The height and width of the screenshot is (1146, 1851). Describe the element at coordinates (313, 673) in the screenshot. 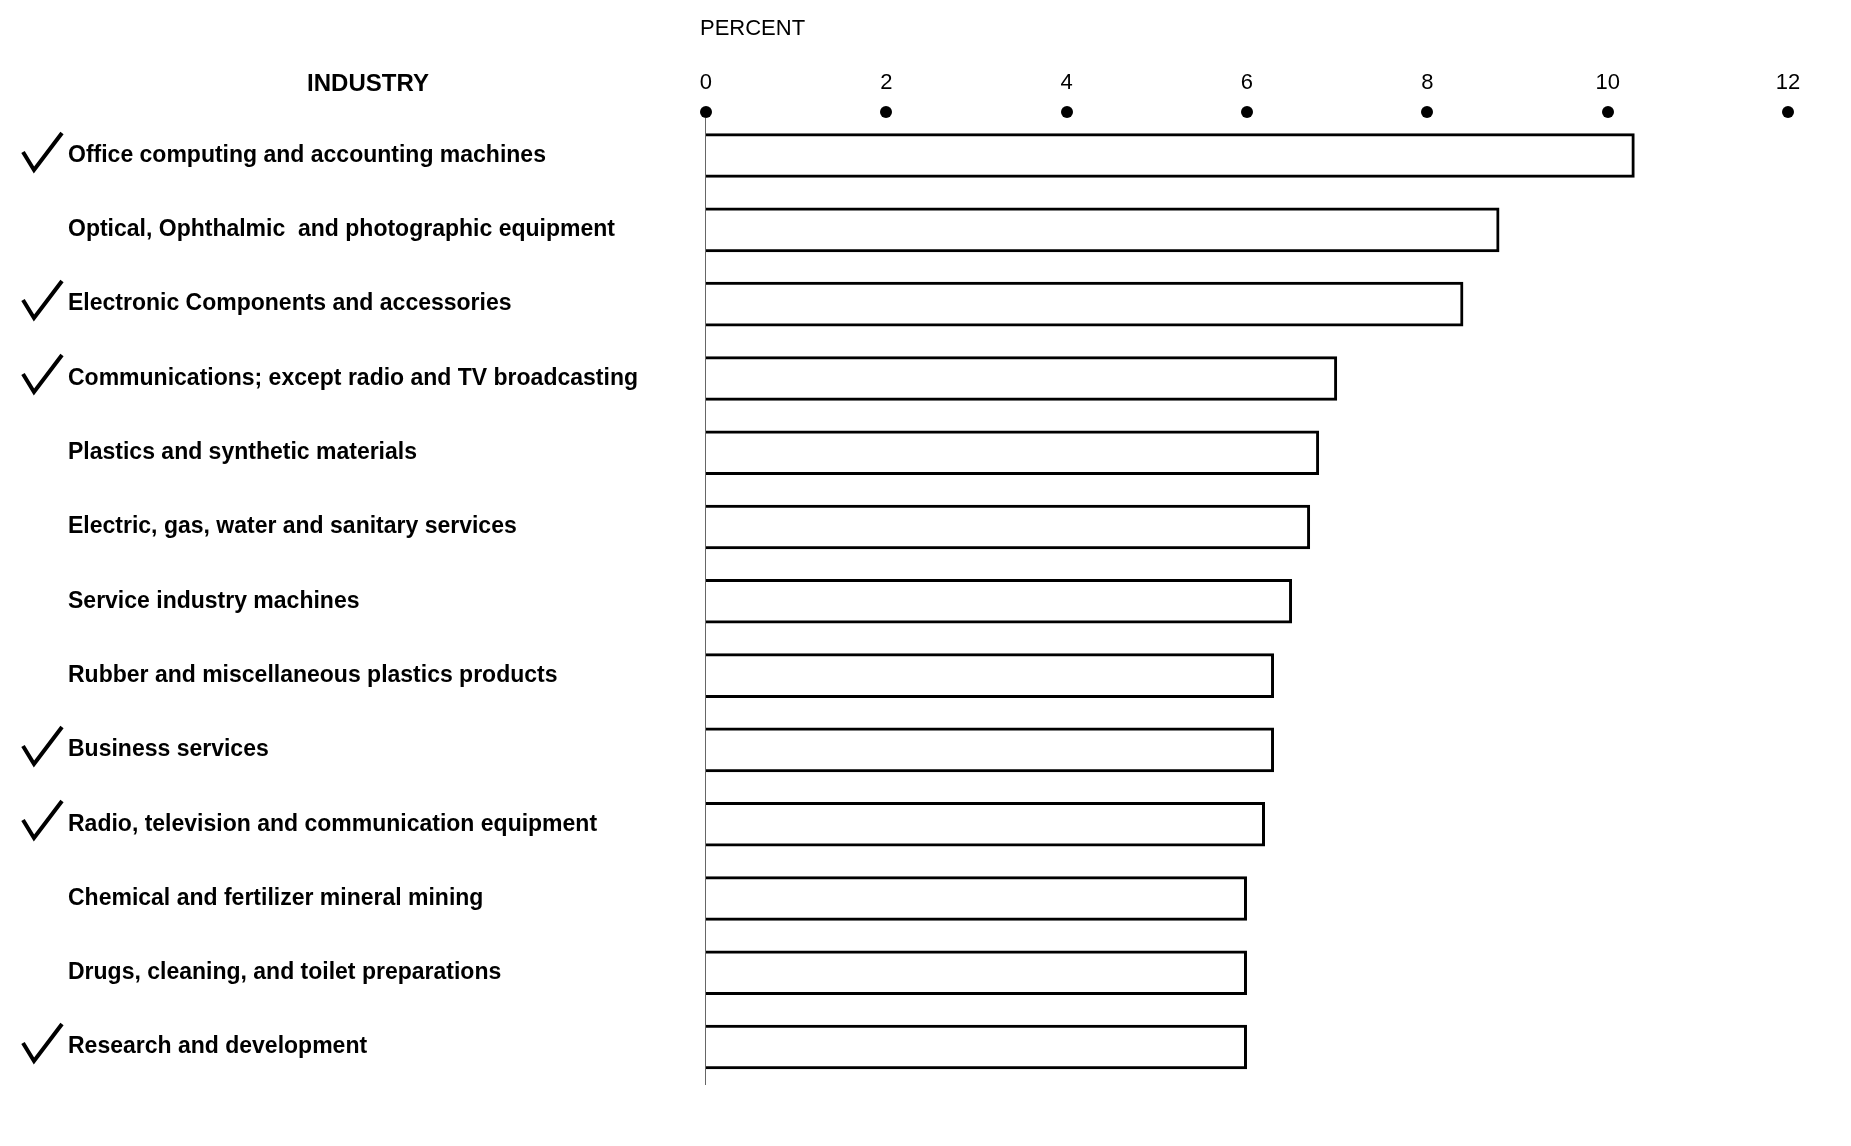

I see `y-tick-label: Rubber and miscellaneous plastics products` at that location.